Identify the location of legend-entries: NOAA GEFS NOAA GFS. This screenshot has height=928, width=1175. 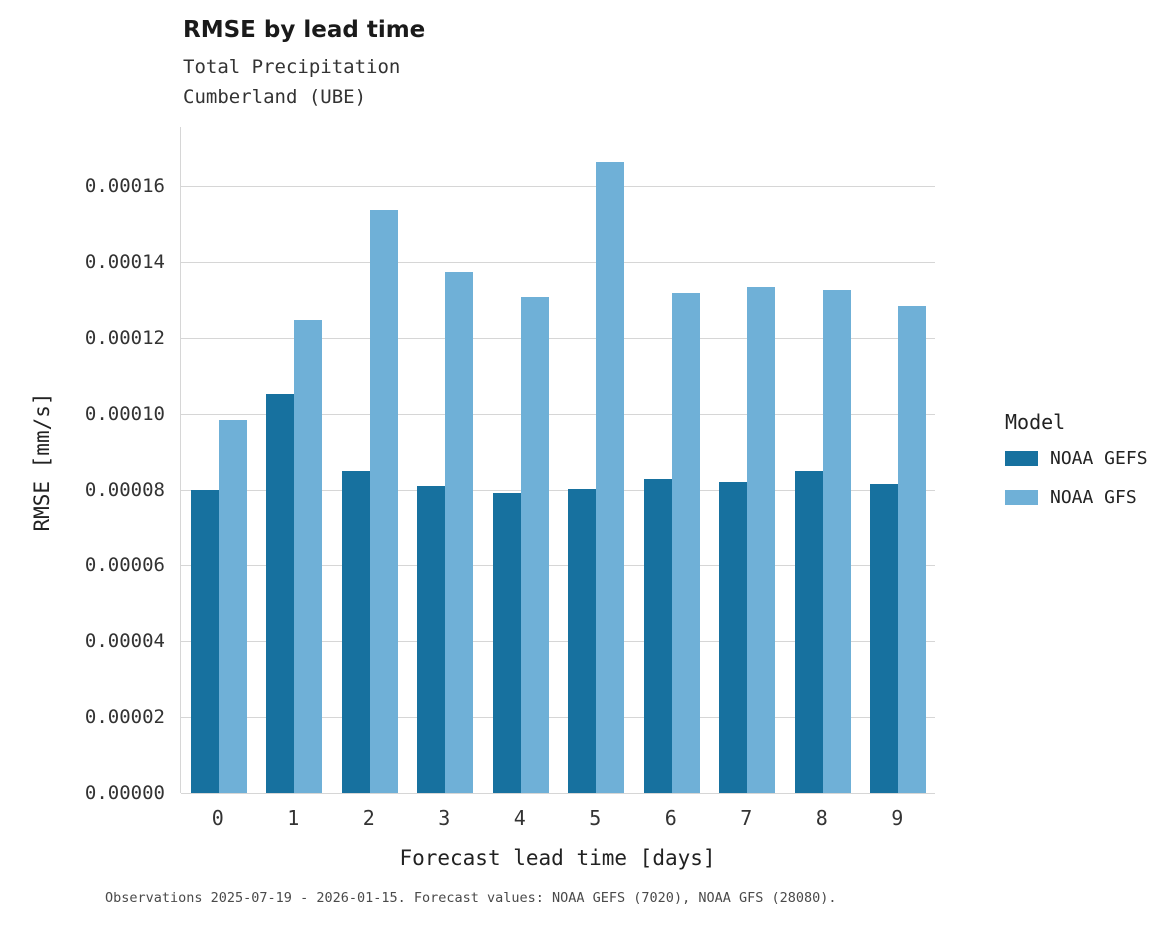
(1076, 478).